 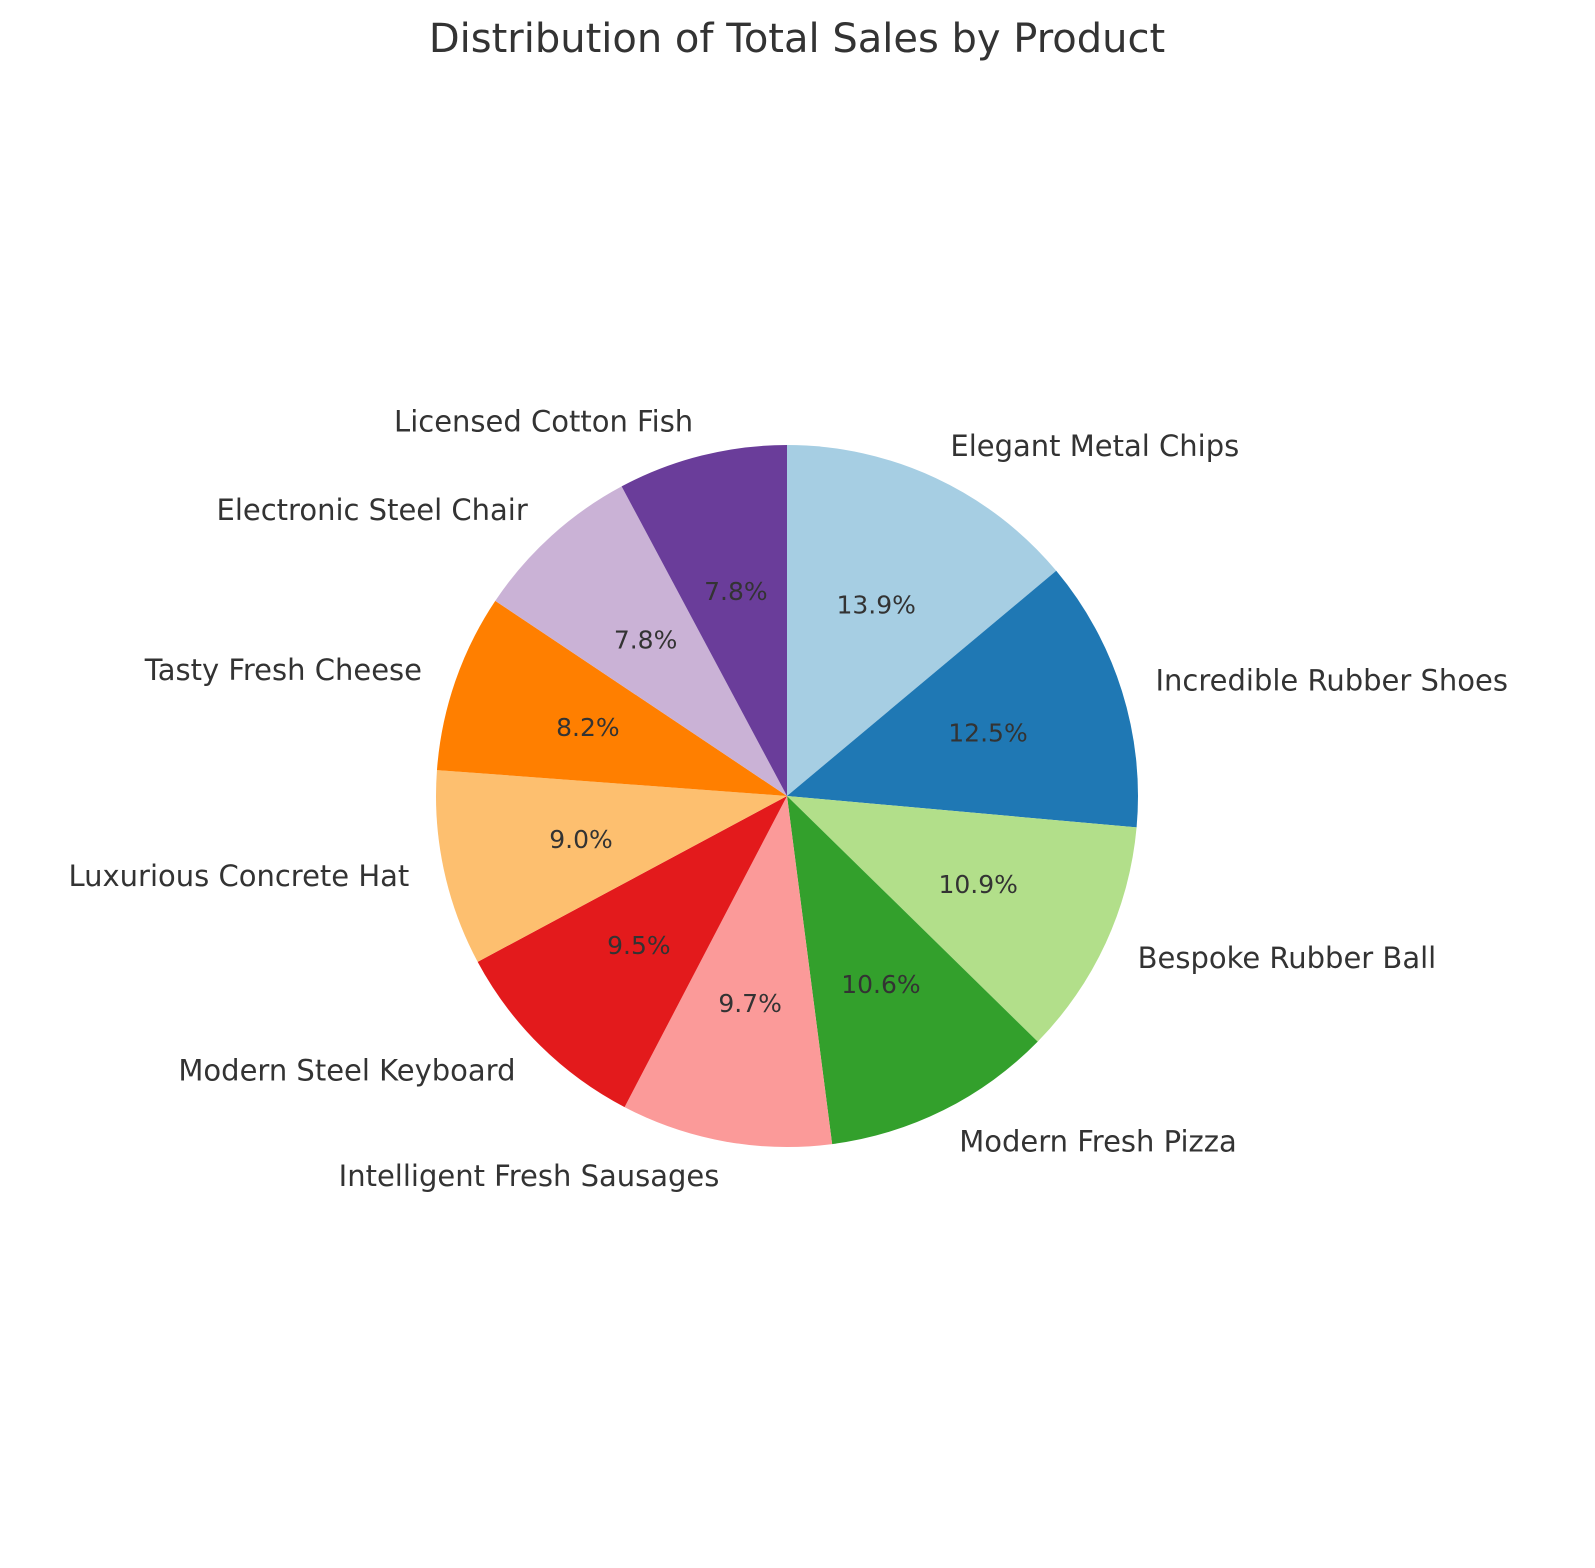 What do you see at coordinates (962, 699) in the screenshot?
I see `pie-slice-incredible-rubber-shoes` at bounding box center [962, 699].